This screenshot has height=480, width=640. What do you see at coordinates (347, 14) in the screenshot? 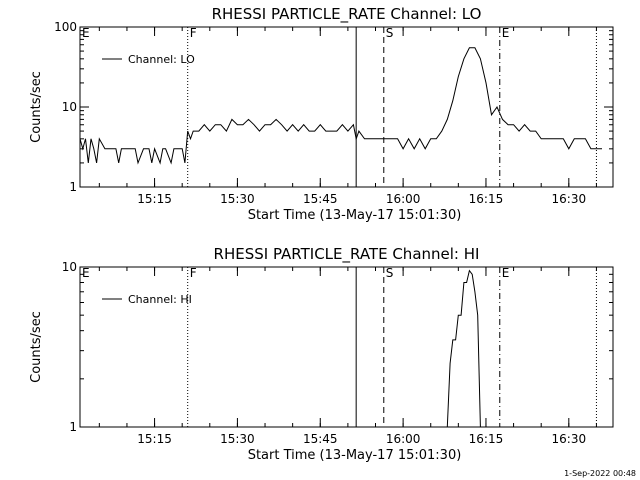
I see `chart-title: RHESSI PARTICLE_RATE Channel: LO` at bounding box center [347, 14].